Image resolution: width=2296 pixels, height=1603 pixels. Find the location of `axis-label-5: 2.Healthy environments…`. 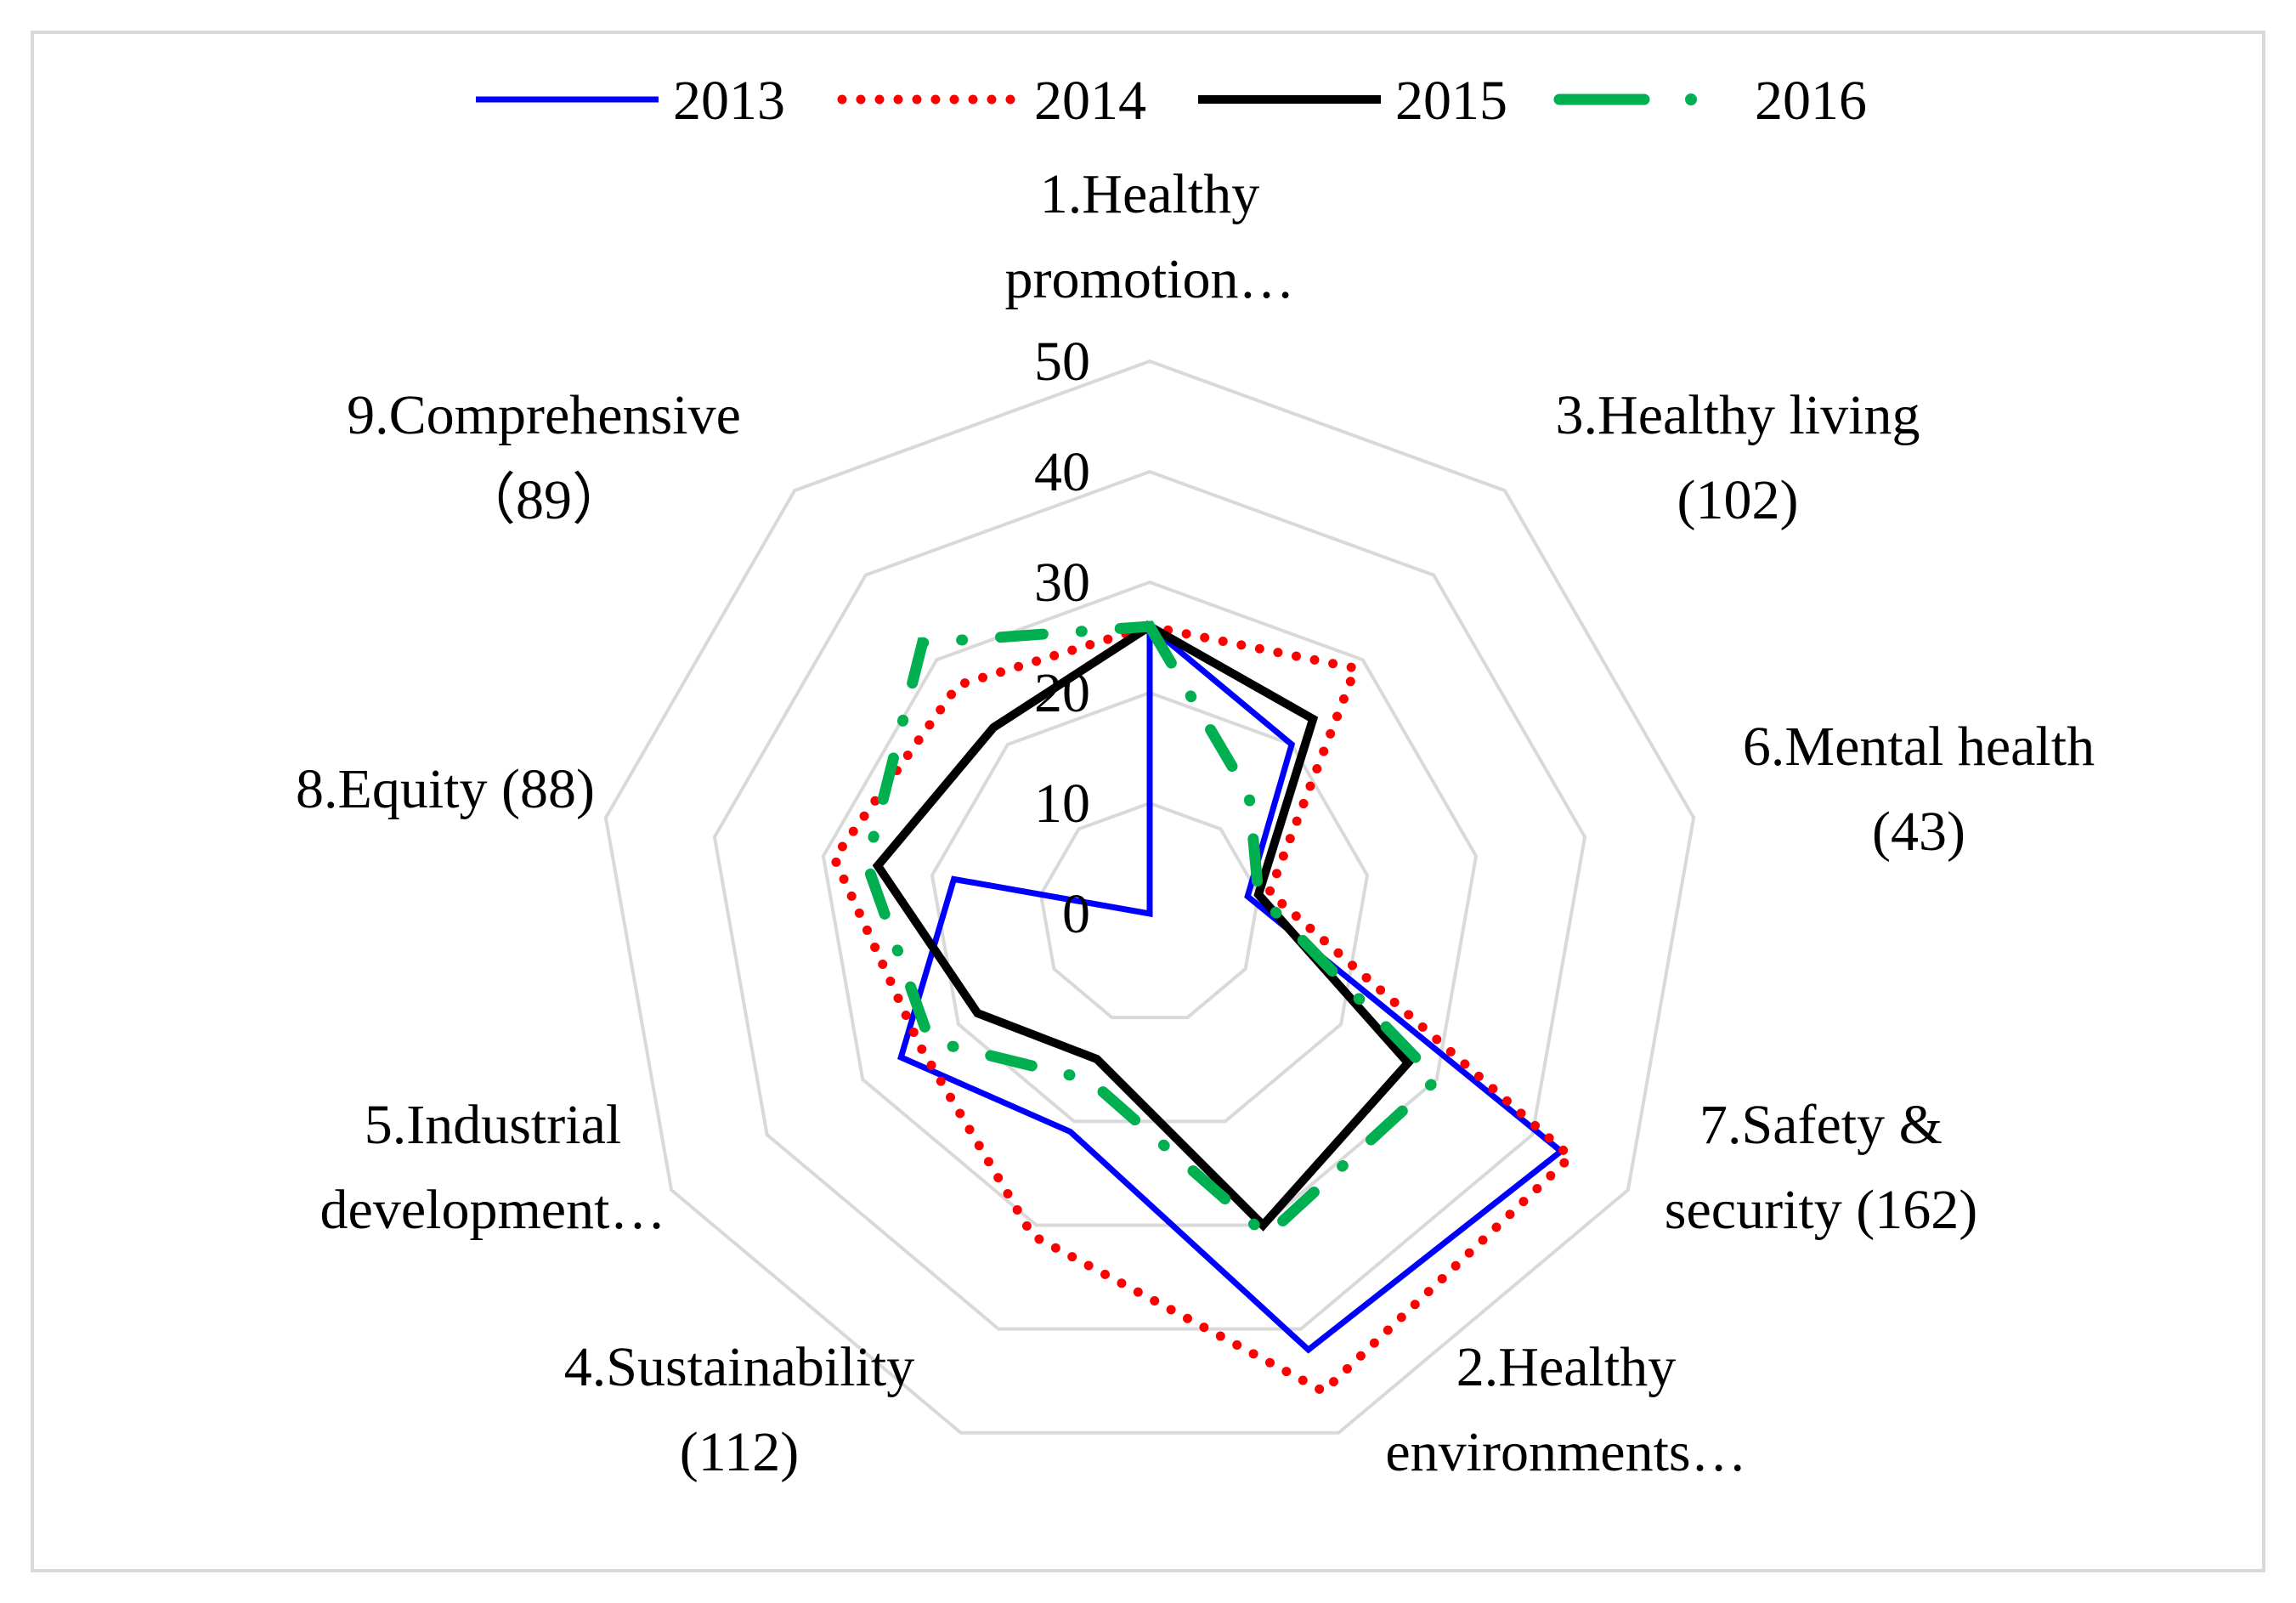

axis-label-5: 2.Healthy environments… is located at coordinates (1565, 1409).